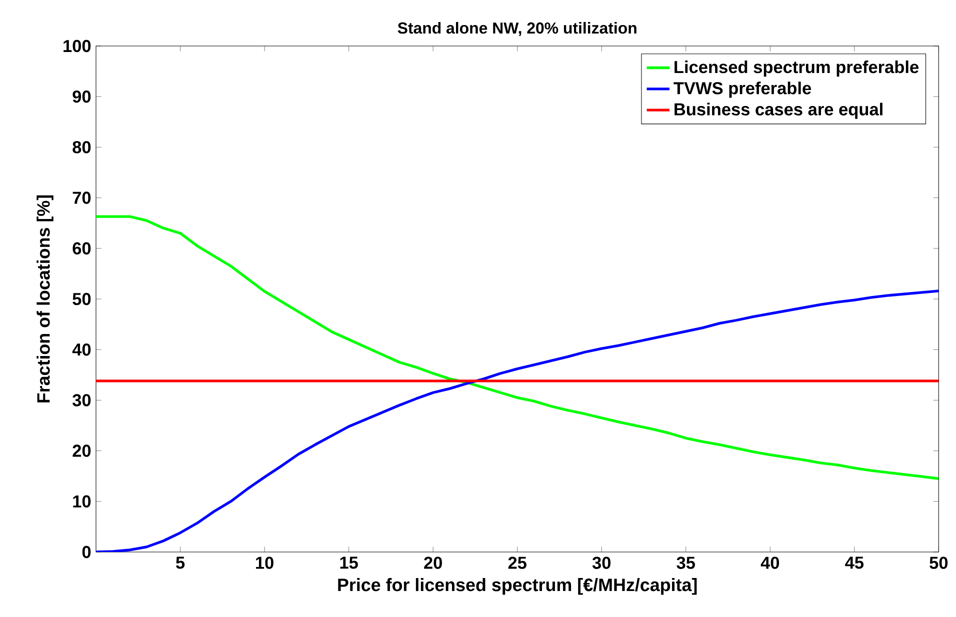 The width and height of the screenshot is (956, 617). What do you see at coordinates (81, 96) in the screenshot?
I see `y-tick-label: 90` at bounding box center [81, 96].